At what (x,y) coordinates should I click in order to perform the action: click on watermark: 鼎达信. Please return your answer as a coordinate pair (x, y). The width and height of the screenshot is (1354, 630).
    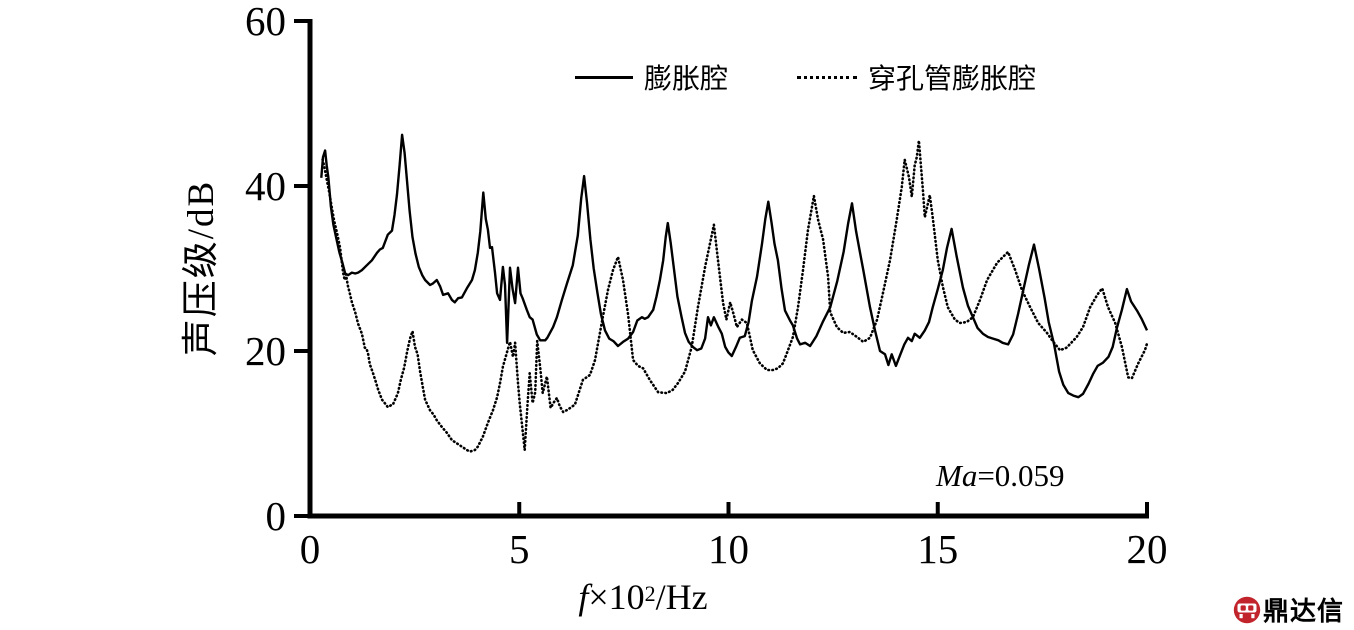
    Looking at the image, I should click on (1288, 609).